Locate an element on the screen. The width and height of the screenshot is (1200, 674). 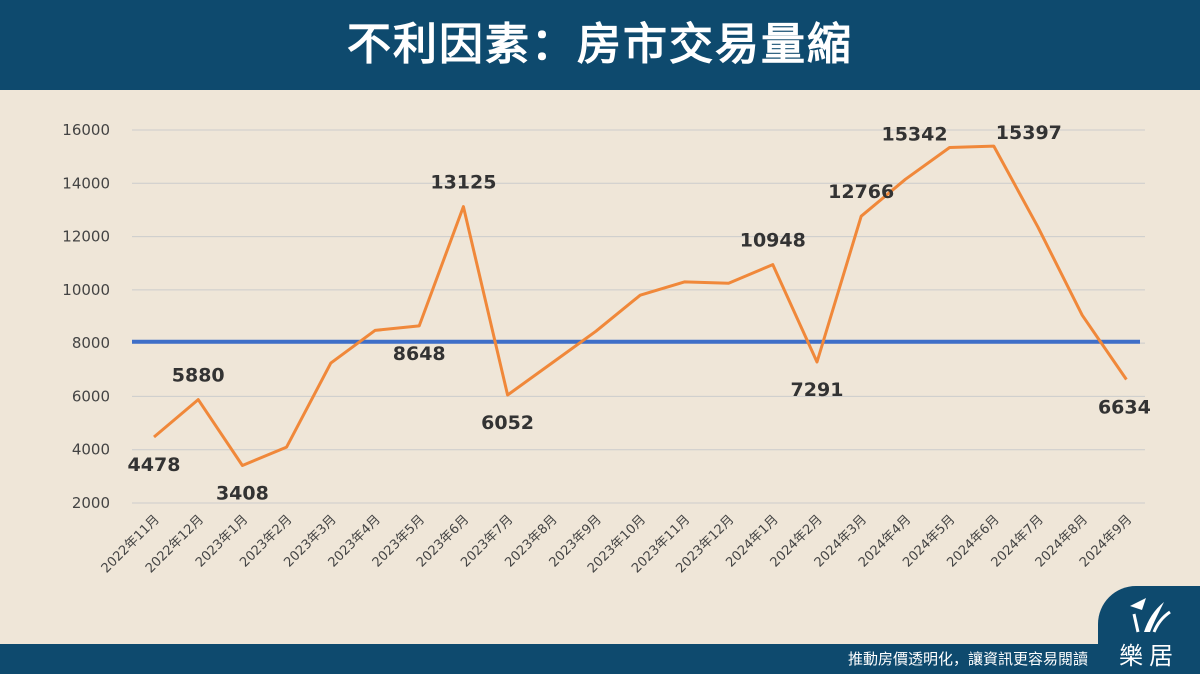
logo-badge: 樂居 is located at coordinates (1149, 630).